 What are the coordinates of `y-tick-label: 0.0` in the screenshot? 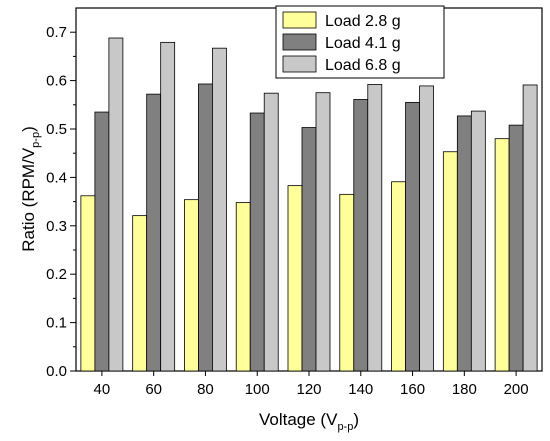 It's located at (56, 371).